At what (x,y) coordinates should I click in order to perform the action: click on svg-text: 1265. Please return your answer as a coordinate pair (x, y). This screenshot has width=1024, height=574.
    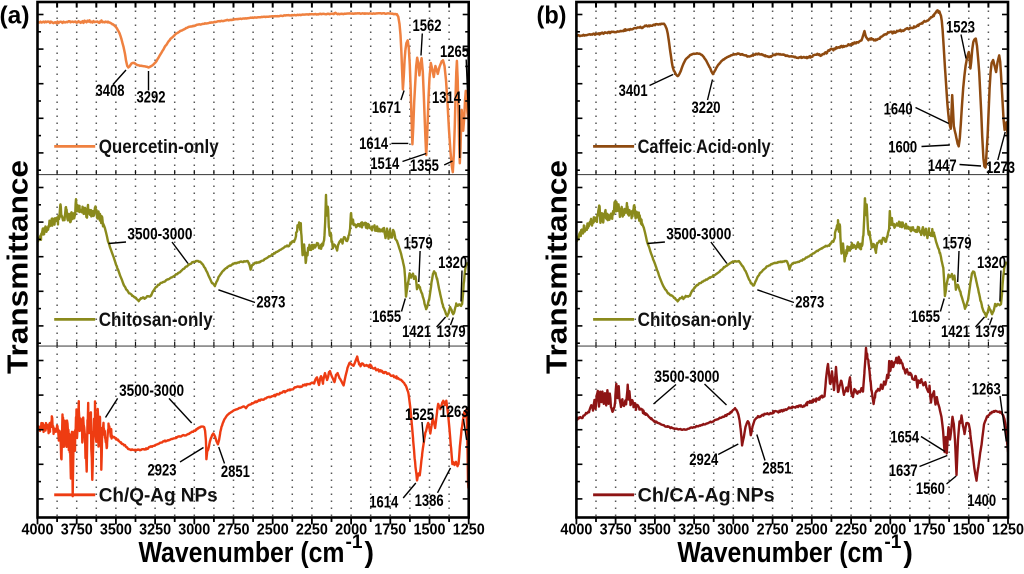
    Looking at the image, I should click on (454, 52).